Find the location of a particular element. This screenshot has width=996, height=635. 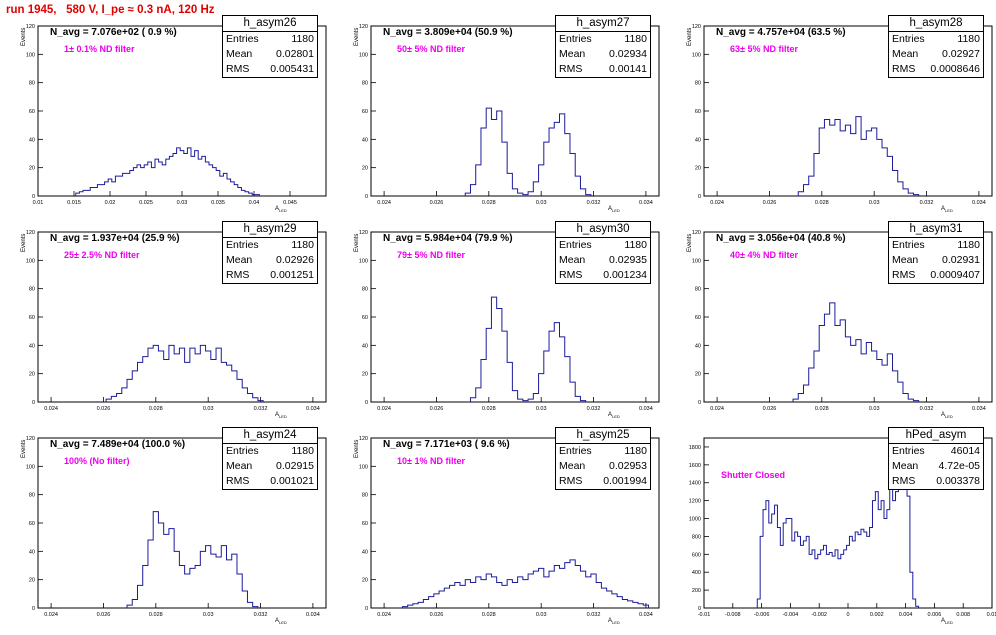

y-tick-label: 100 is located at coordinates (363, 55).